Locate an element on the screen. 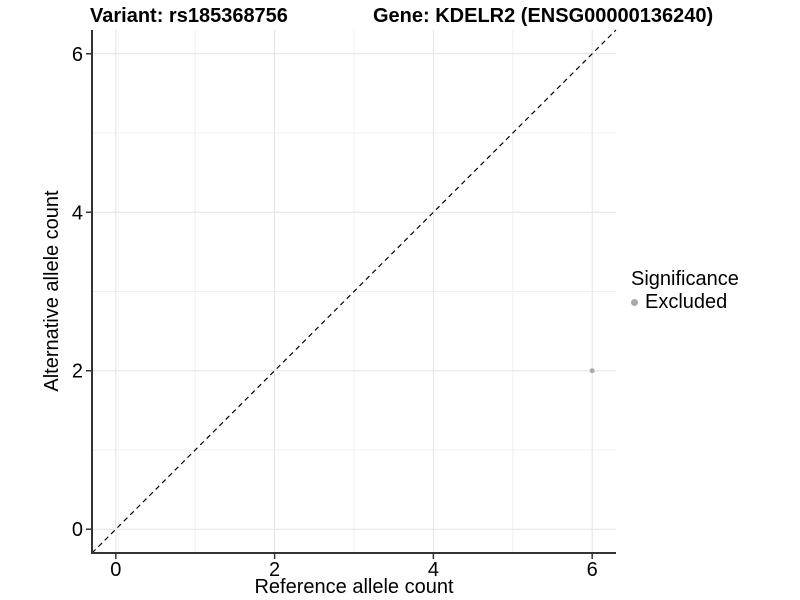 The width and height of the screenshot is (800, 600). legend-title: Significance is located at coordinates (685, 279).